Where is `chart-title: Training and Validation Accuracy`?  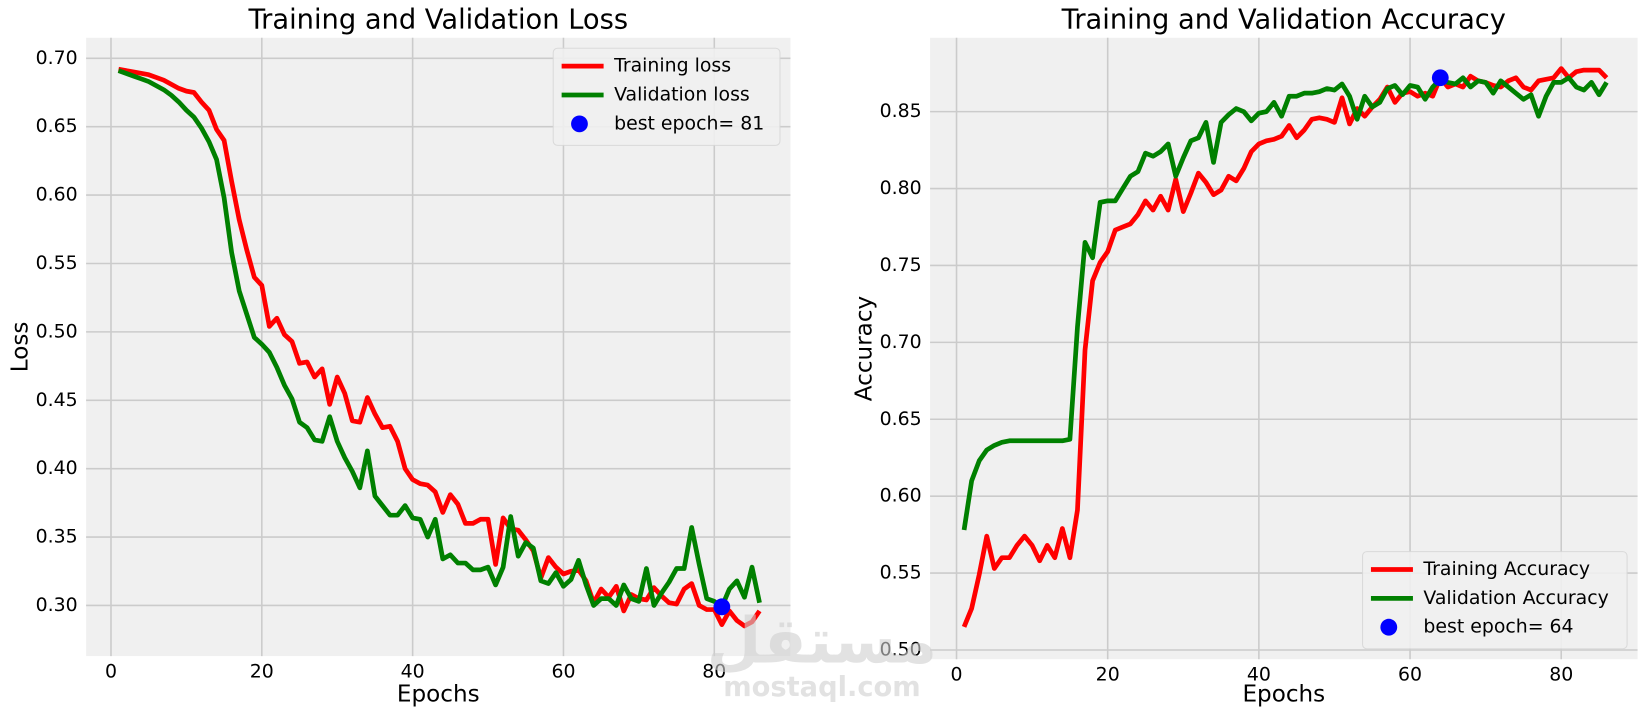 chart-title: Training and Validation Accuracy is located at coordinates (1283, 19).